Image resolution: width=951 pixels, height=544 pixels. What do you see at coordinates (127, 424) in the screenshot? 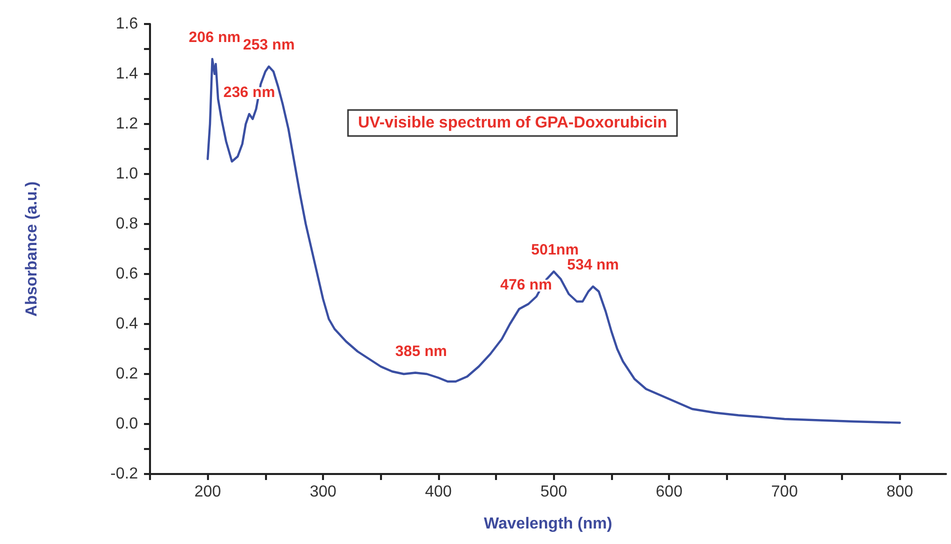
I see `y-tick-label: 0.0` at bounding box center [127, 424].